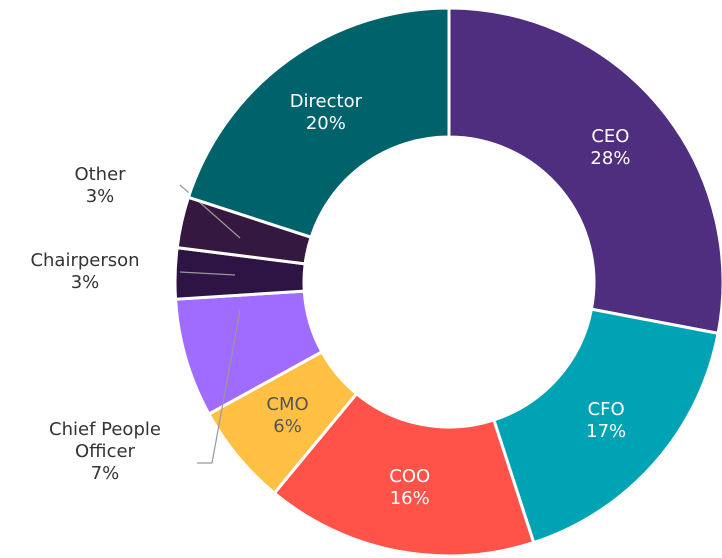 The width and height of the screenshot is (722, 558). I want to click on slice-label: Chairperson 3%, so click(84, 272).